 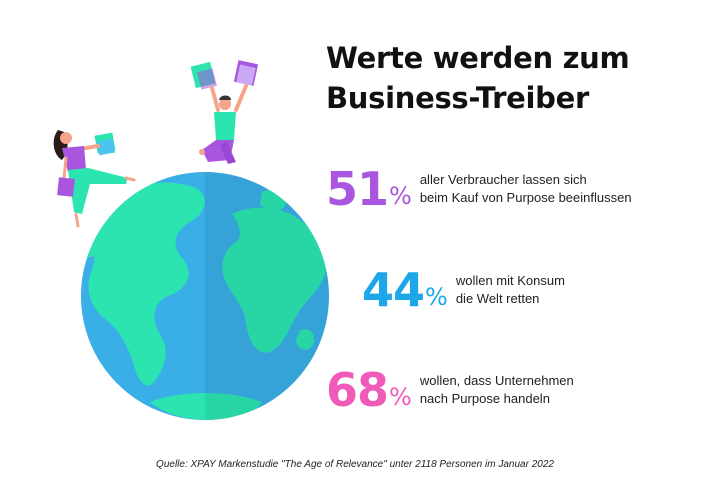 What do you see at coordinates (357, 390) in the screenshot?
I see `stat-value: 68` at bounding box center [357, 390].